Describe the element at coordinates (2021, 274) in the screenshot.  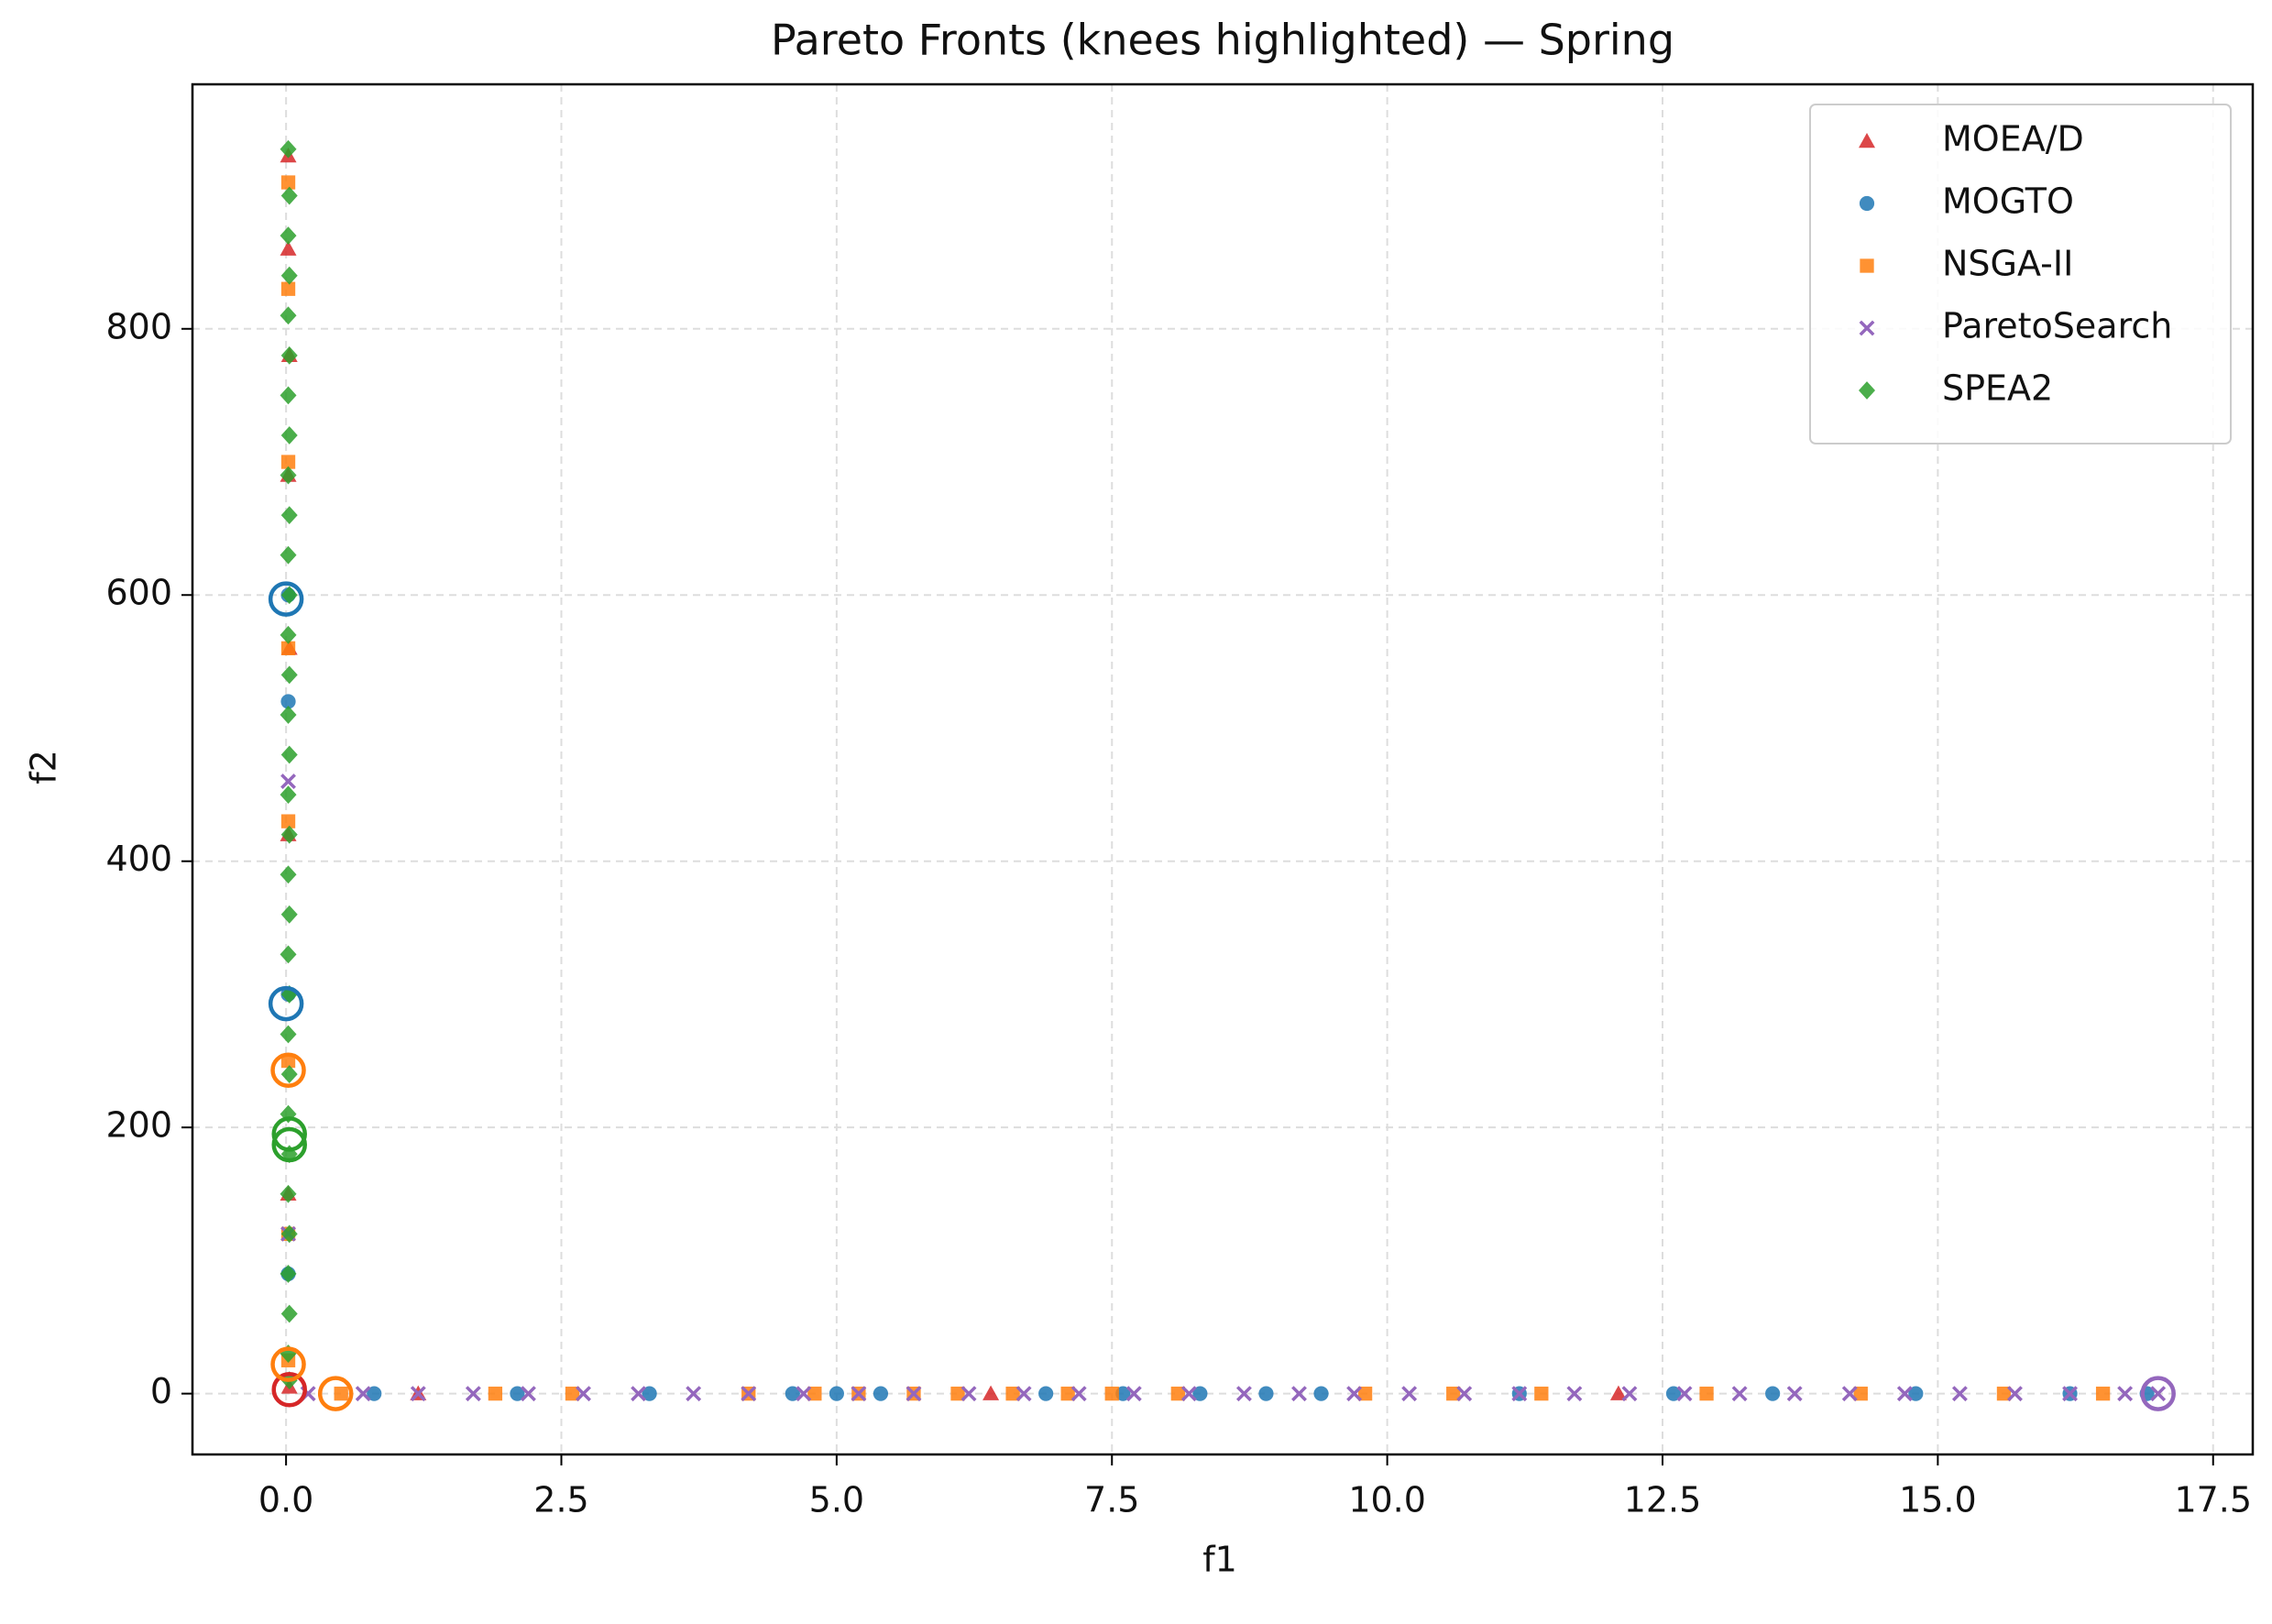
I see `legend: MOEA/D MOGTO NSGA-II ParetoSearch SPEA2` at that location.